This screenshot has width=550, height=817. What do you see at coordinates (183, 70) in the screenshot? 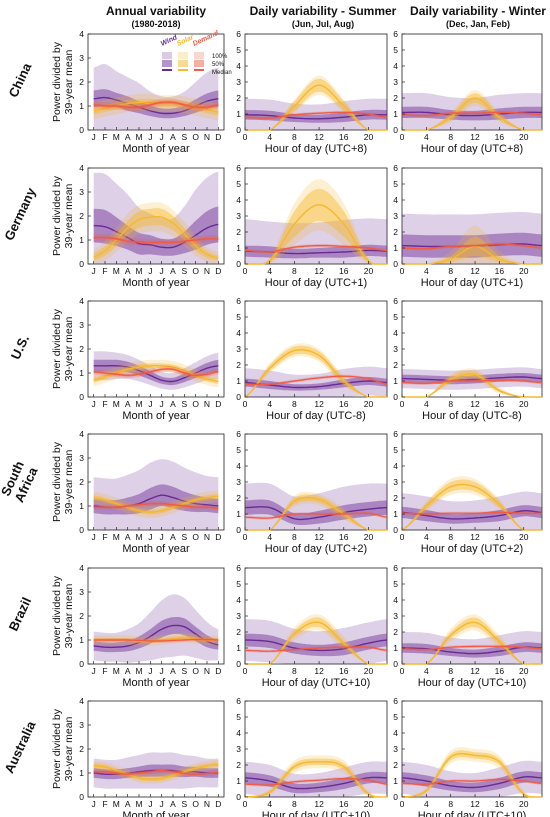
I see `legend-swatch-median` at bounding box center [183, 70].